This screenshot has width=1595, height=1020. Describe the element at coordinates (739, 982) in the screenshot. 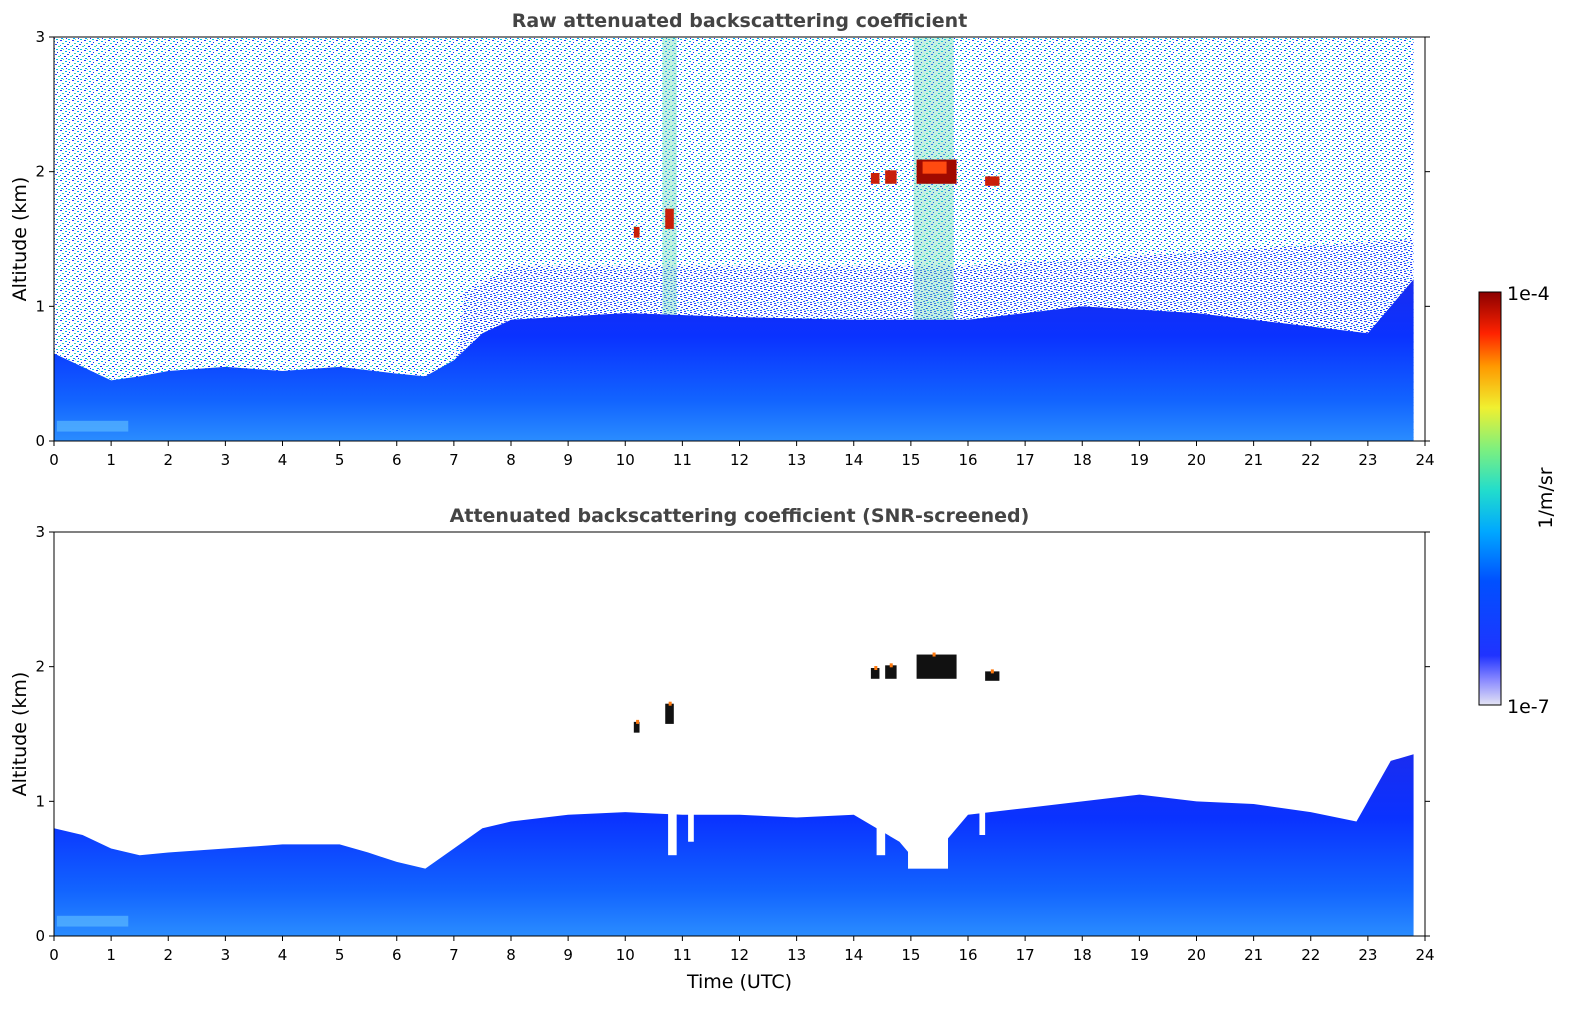

I see `x-axis-label: Time (UTC)` at that location.